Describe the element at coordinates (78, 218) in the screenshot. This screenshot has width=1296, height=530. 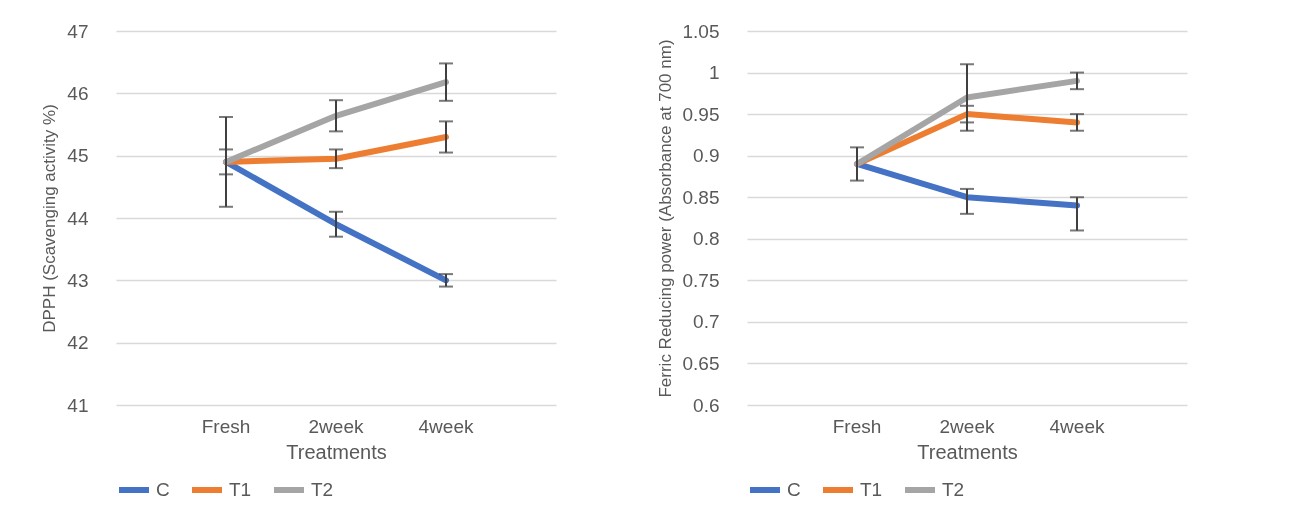
I see `y-tick-label: 44` at that location.